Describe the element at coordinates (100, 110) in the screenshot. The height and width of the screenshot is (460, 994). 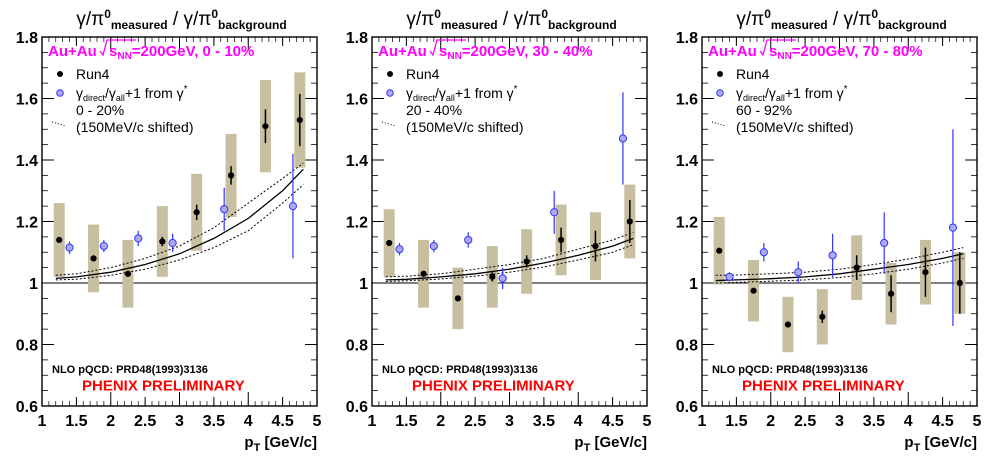
I see `legend-centrality: 0 - 20%` at that location.